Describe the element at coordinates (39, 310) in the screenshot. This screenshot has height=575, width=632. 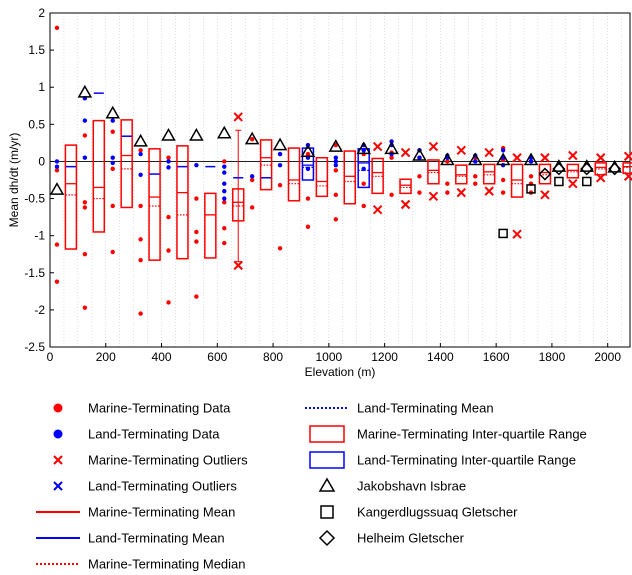
I see `y-tick-label: -2` at that location.